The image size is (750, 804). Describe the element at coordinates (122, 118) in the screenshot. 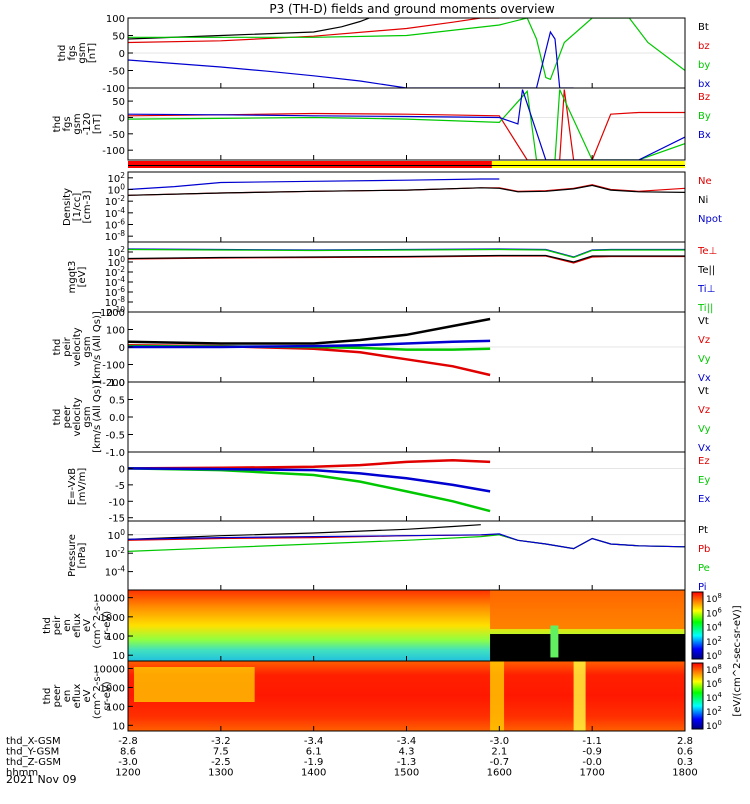

I see `y-tick-label: 0` at that location.